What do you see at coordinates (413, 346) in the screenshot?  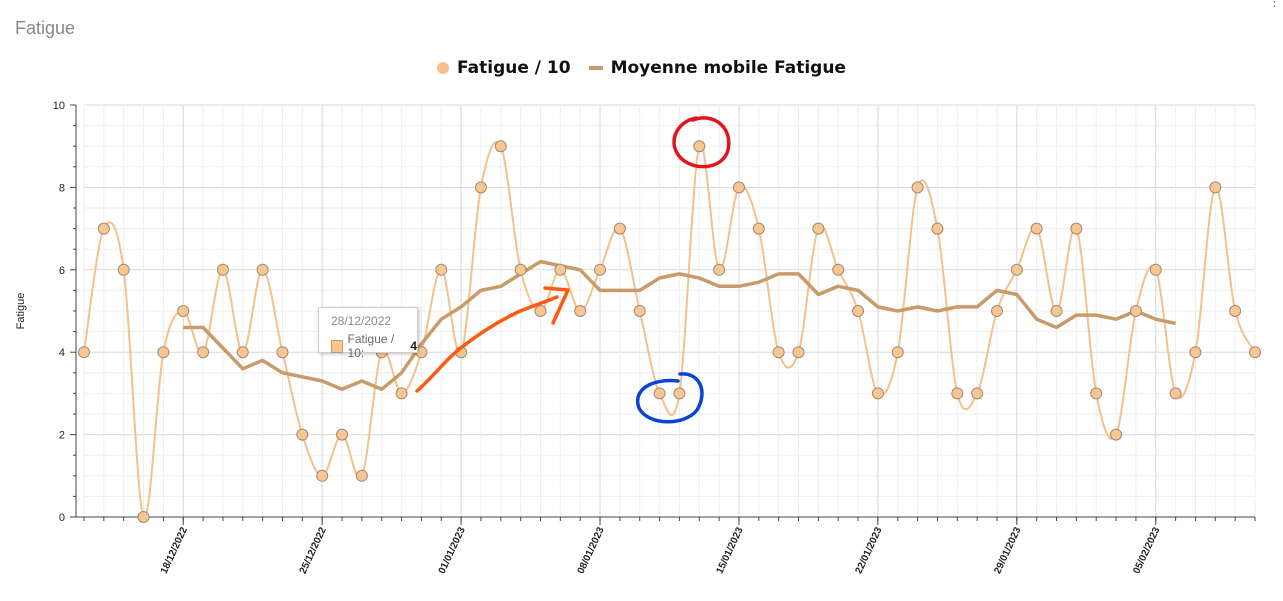 I see `tooltip-value: 4` at bounding box center [413, 346].